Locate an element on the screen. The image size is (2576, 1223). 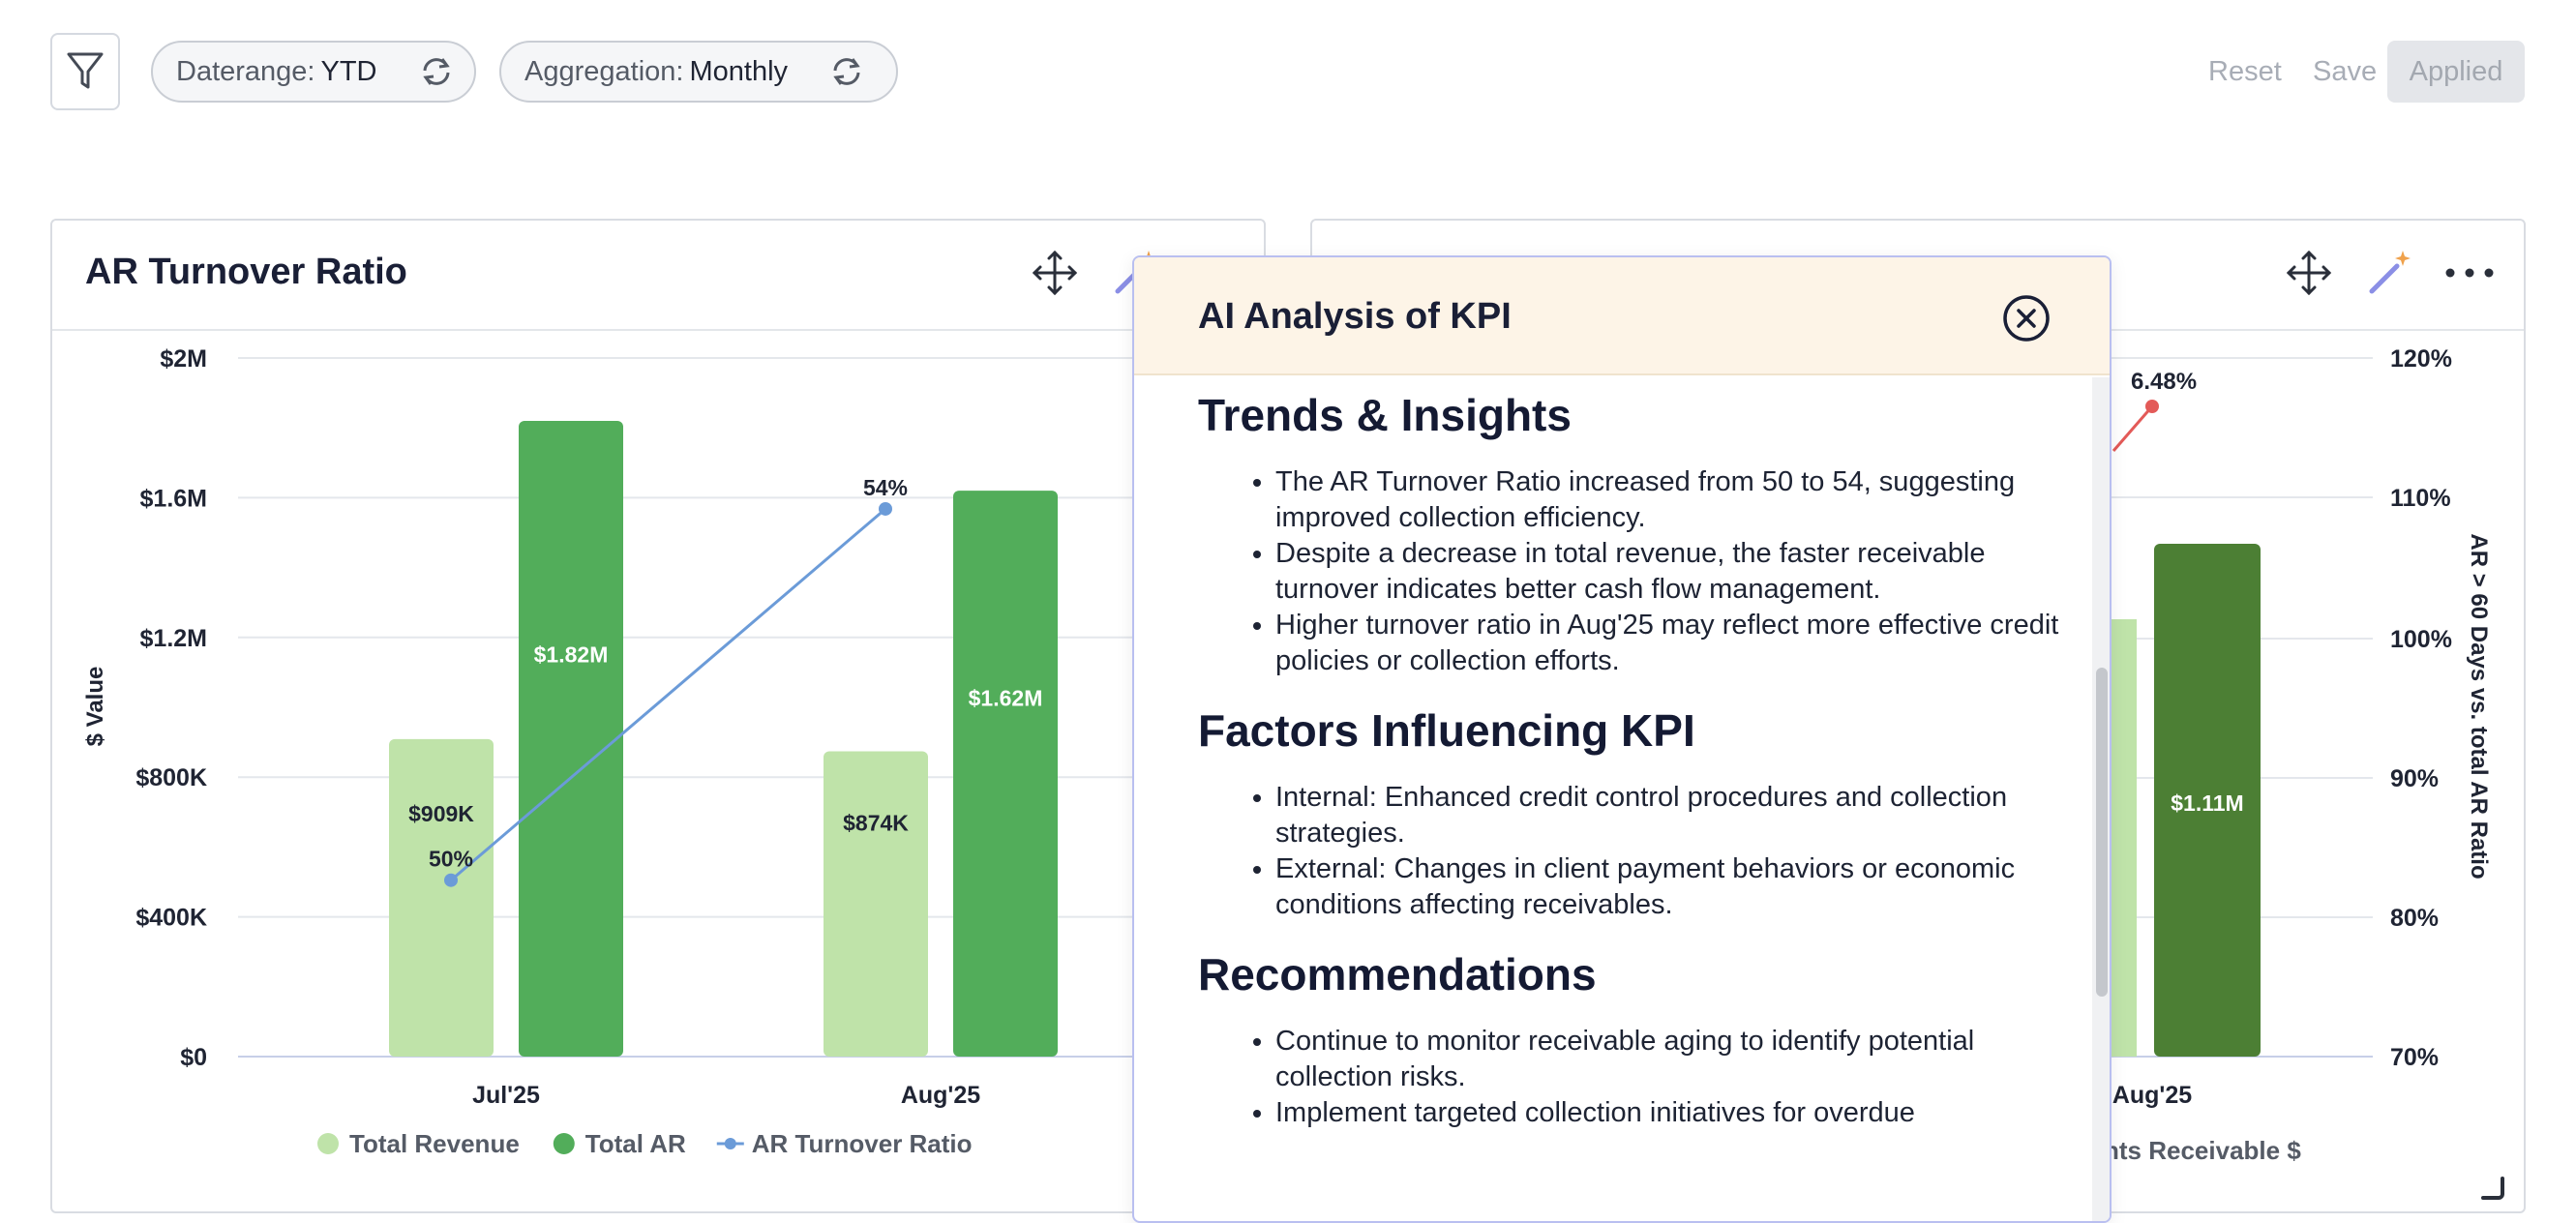
y-tick-label: $800K is located at coordinates (171, 778).